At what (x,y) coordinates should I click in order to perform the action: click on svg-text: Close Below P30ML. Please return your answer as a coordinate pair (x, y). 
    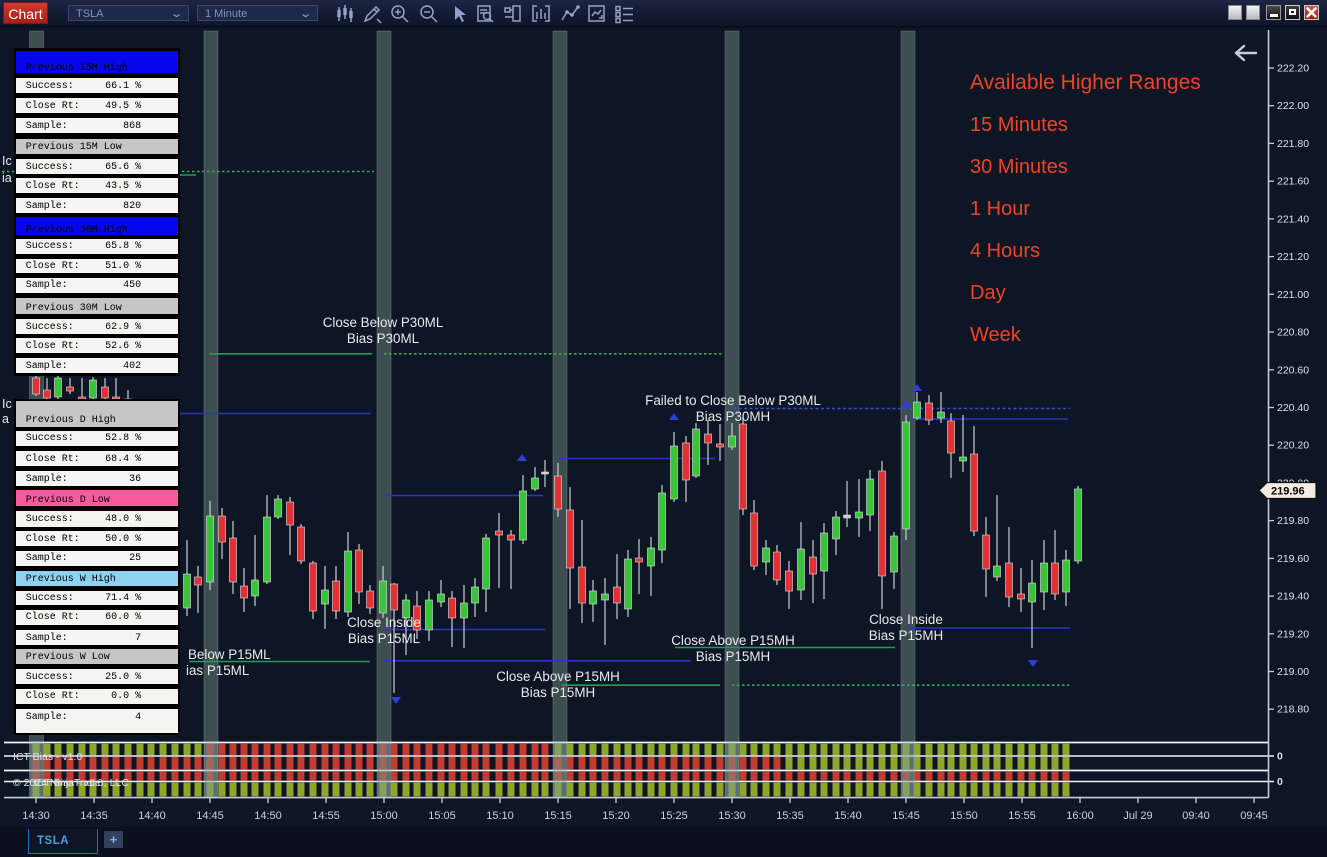
    Looking at the image, I should click on (383, 322).